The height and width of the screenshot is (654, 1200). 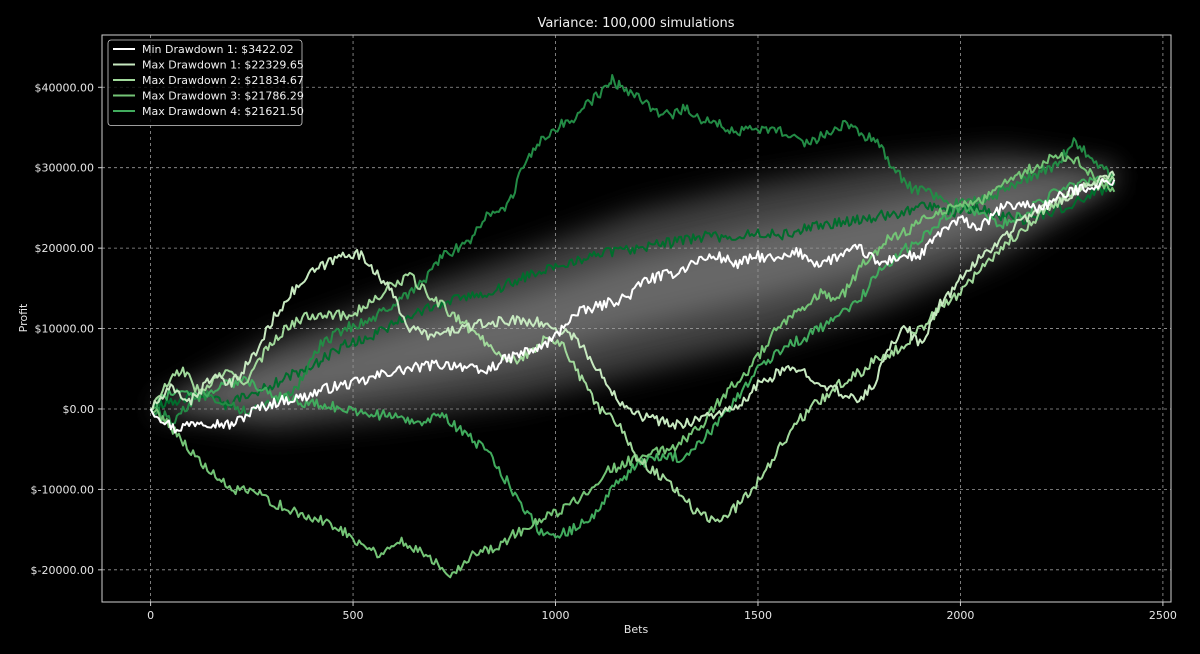 What do you see at coordinates (758, 615) in the screenshot?
I see `x-tick-label: 1500` at bounding box center [758, 615].